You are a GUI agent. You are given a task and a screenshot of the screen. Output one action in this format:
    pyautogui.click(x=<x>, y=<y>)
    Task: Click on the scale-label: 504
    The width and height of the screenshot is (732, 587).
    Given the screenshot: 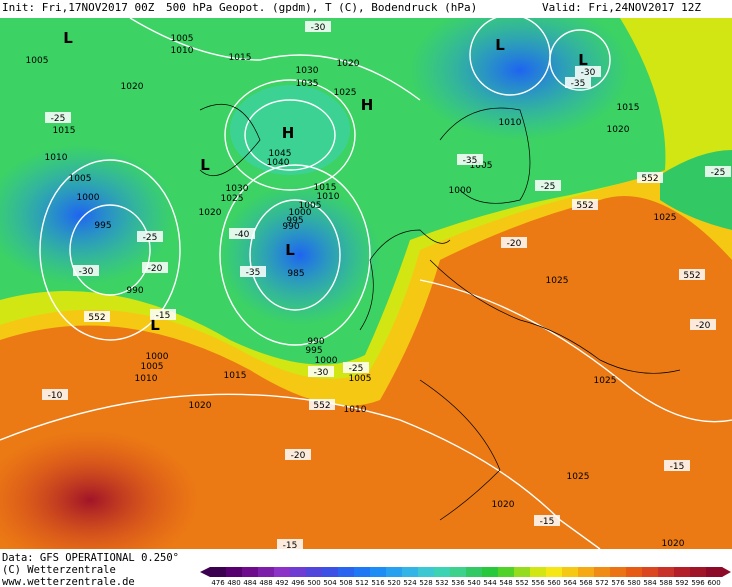 What is the action you would take?
    pyautogui.click(x=330, y=583)
    